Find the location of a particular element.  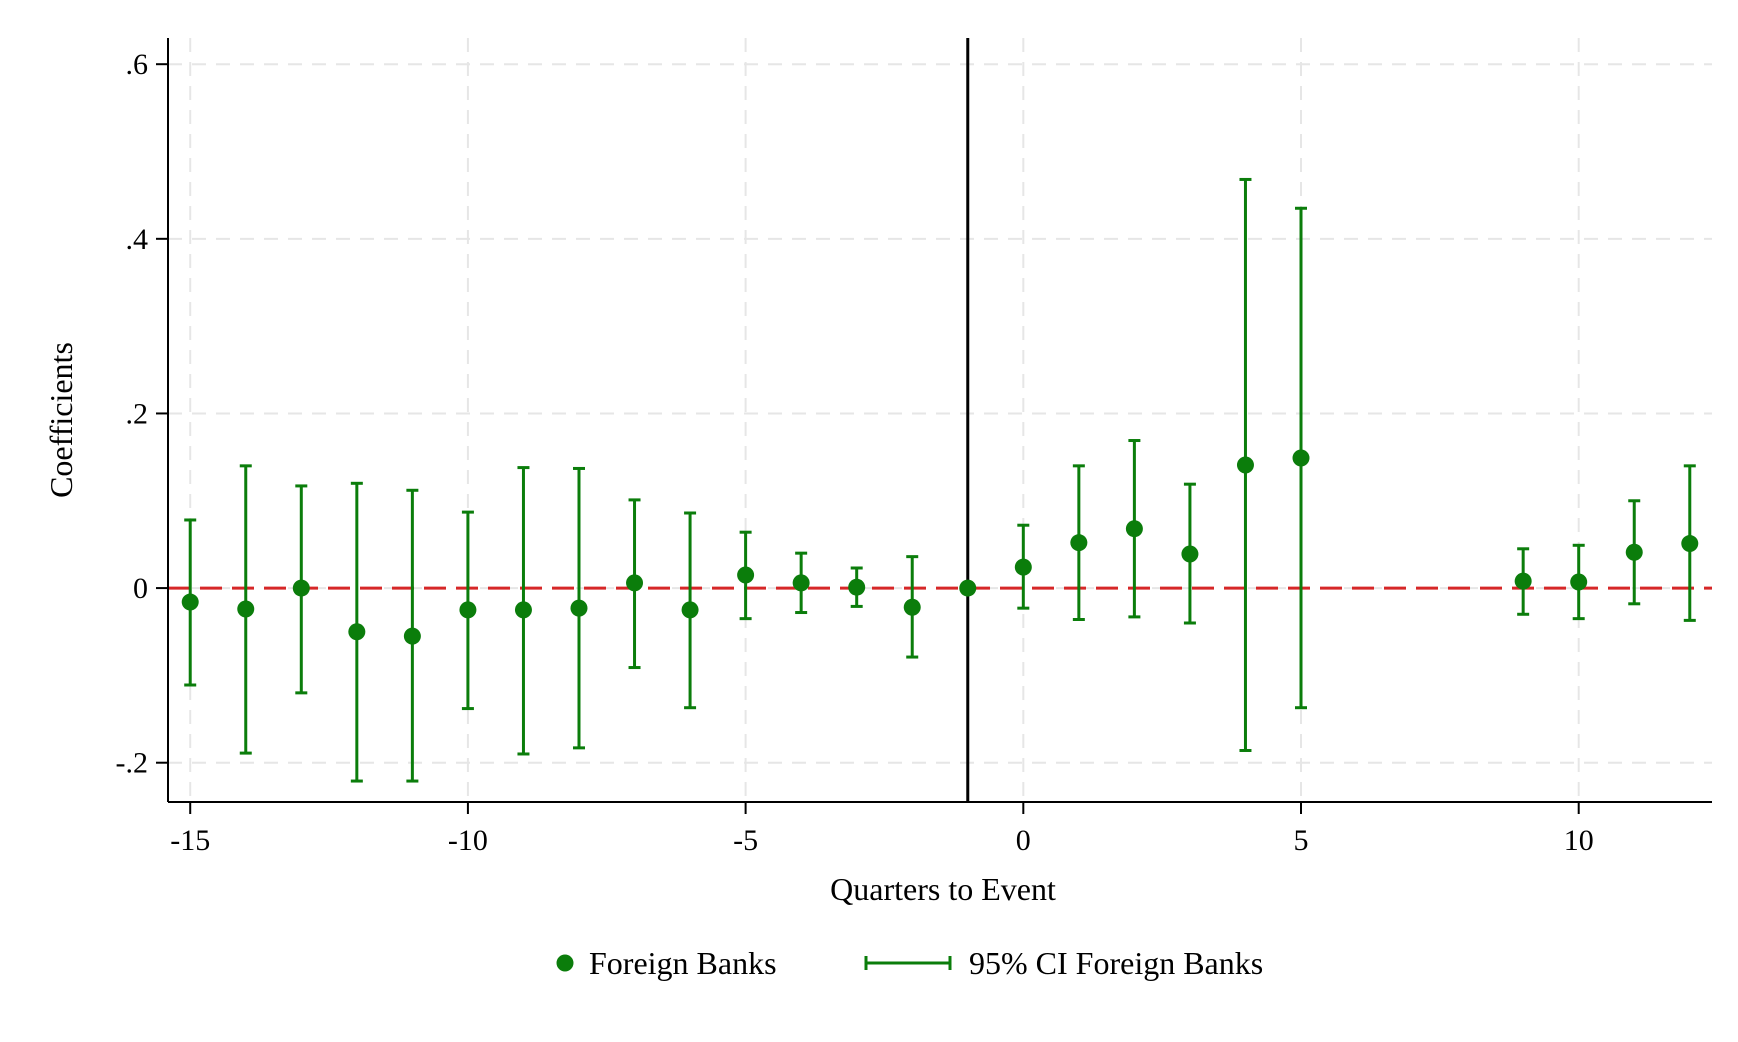

y-axis-title: Coefficients is located at coordinates (61, 420).